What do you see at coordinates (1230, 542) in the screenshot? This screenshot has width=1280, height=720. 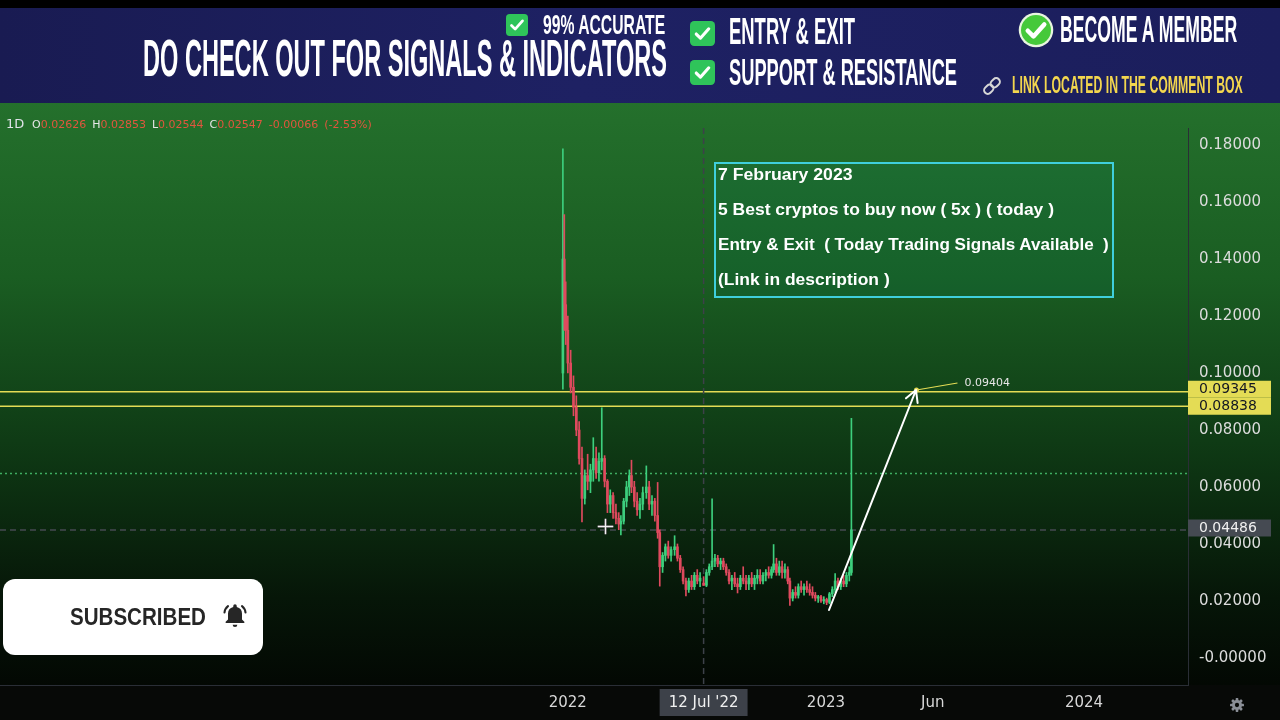 I see `y-tick-label: 0.04000` at bounding box center [1230, 542].